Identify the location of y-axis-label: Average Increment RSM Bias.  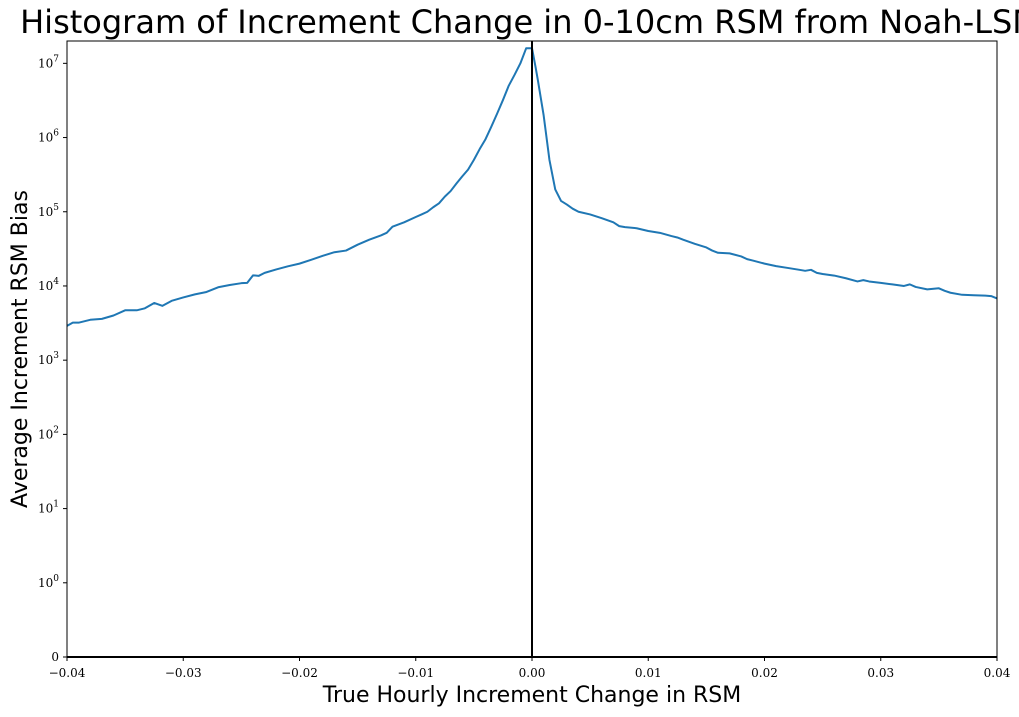
(20, 349).